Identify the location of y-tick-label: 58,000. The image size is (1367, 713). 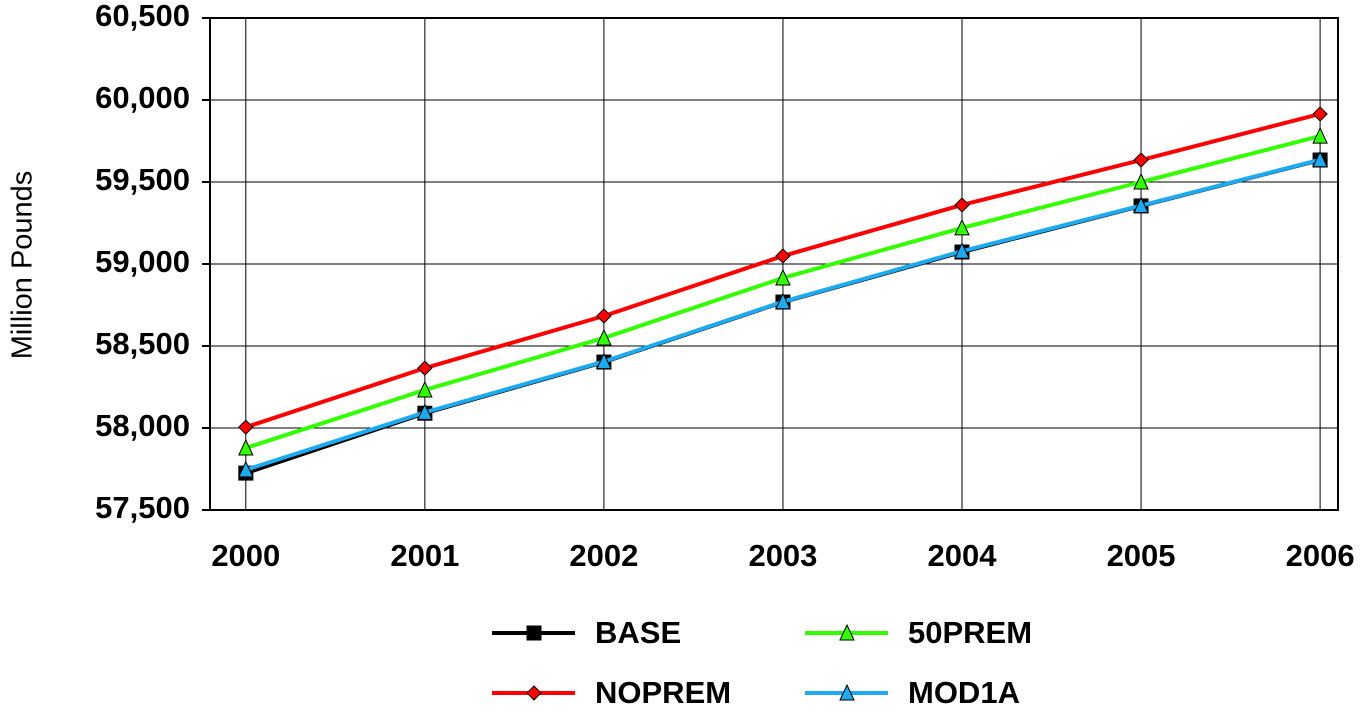
(142, 425).